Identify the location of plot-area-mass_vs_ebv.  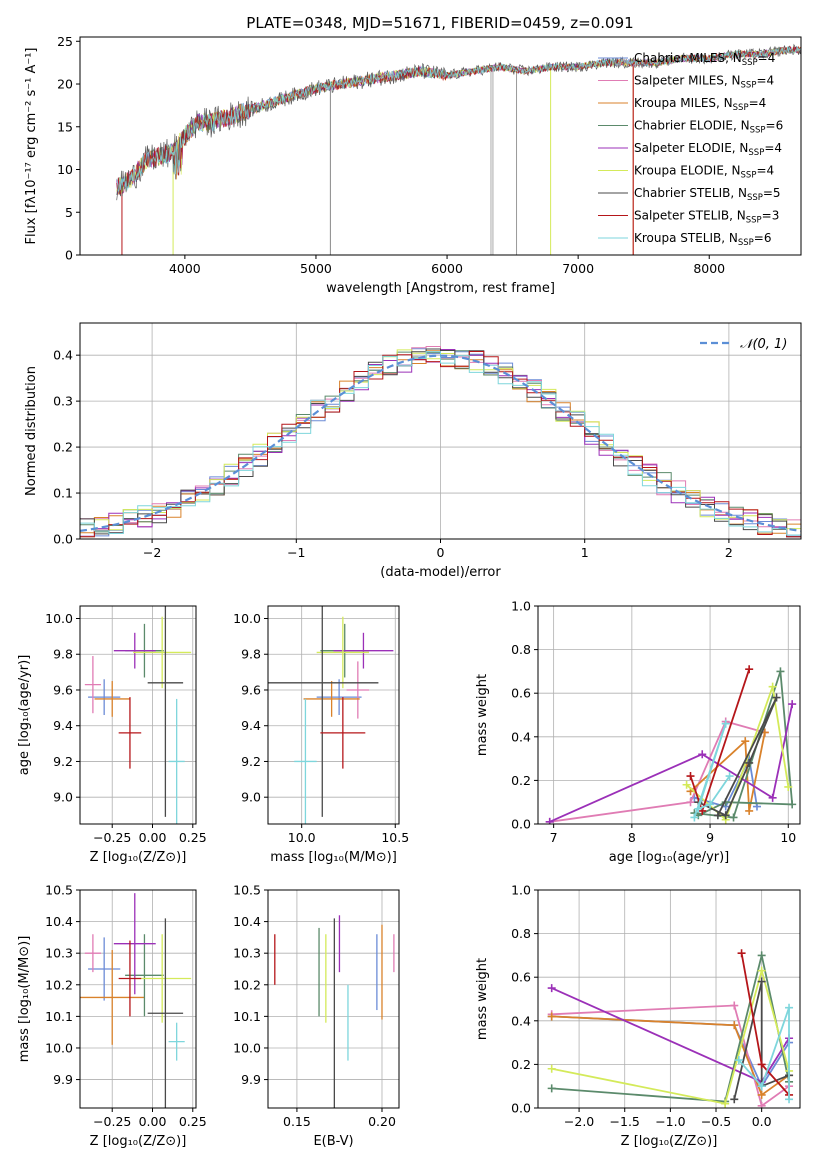
(334, 1011).